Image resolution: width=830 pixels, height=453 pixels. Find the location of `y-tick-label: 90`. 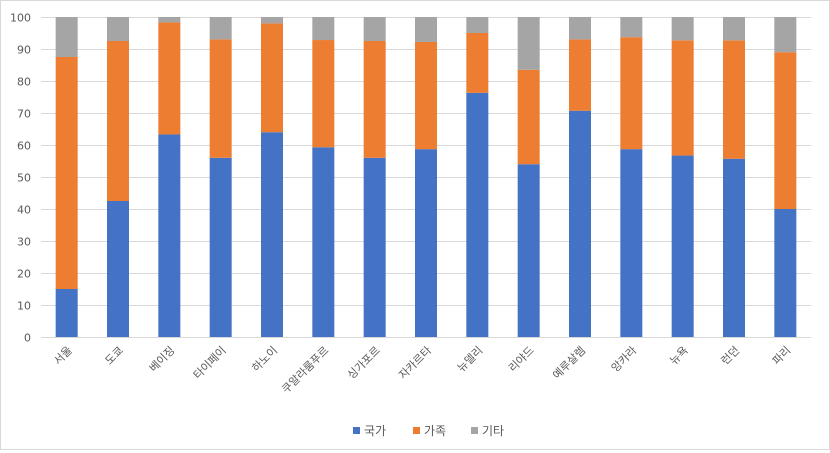

y-tick-label: 90 is located at coordinates (24, 50).